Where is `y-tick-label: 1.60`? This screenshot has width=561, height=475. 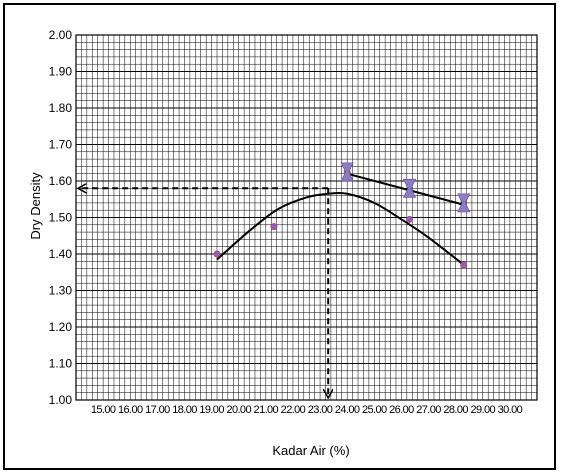
y-tick-label: 1.60 is located at coordinates (61, 181).